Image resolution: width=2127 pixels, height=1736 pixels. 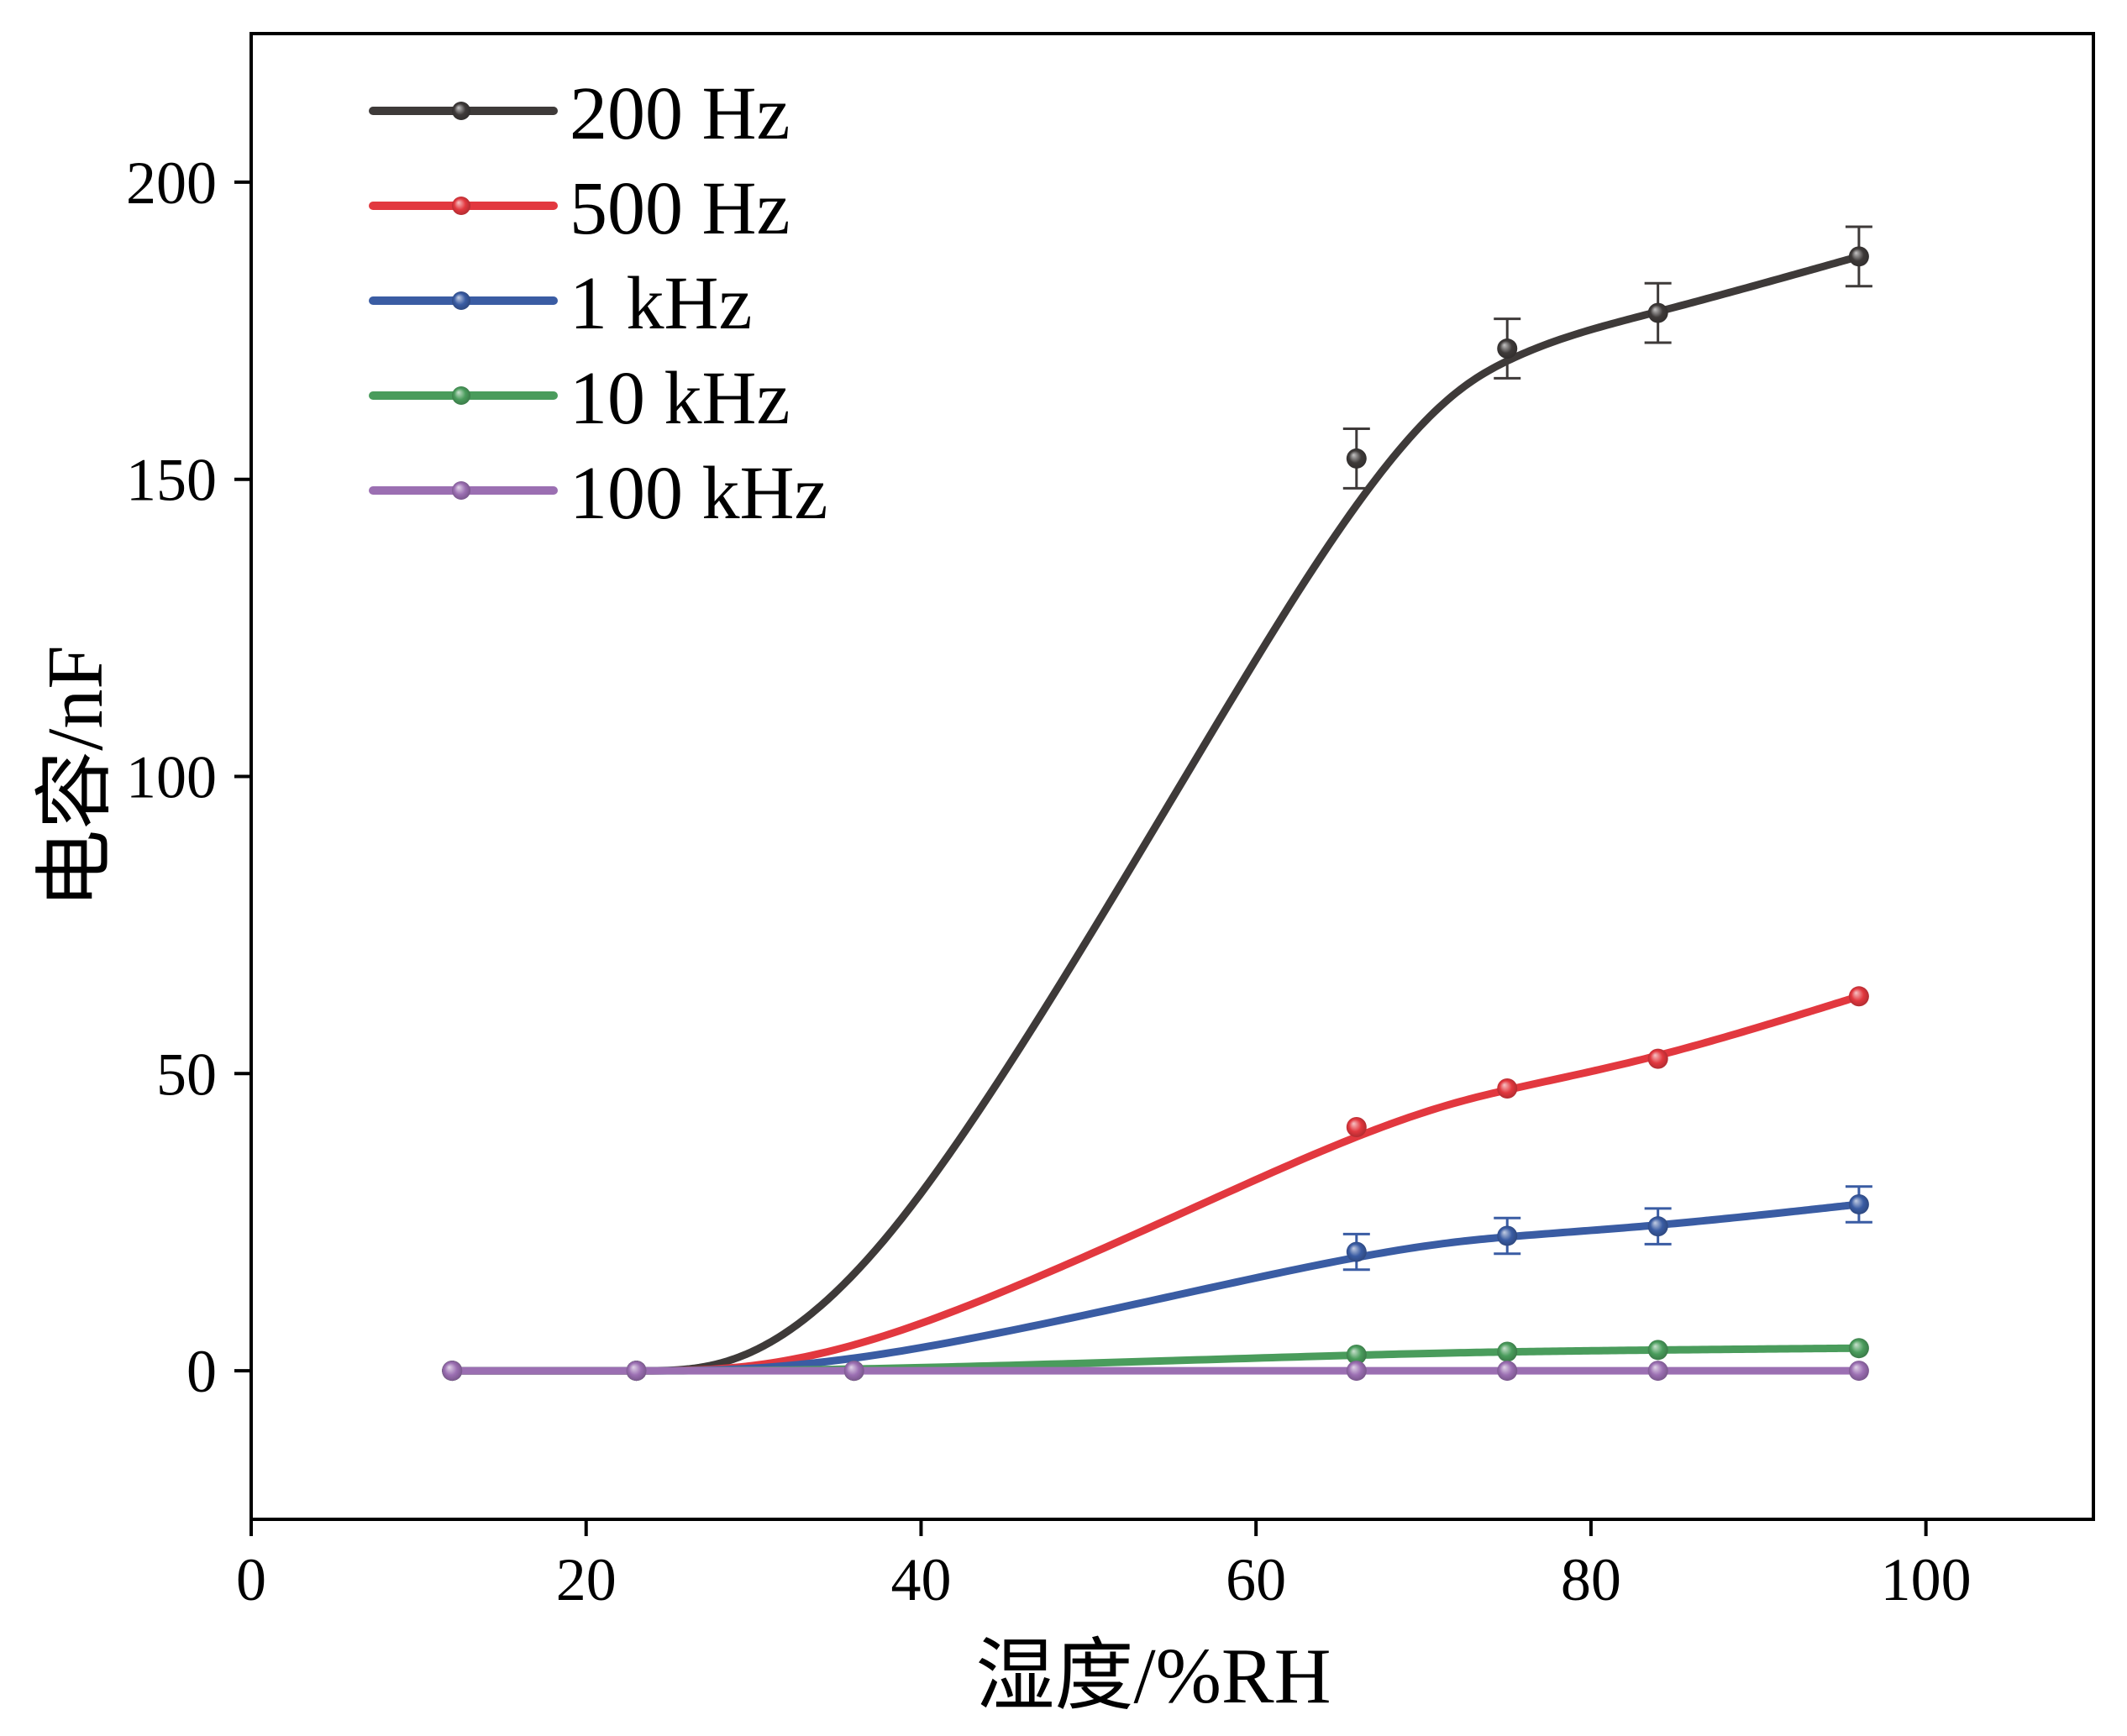 I want to click on x-tick-label-100: 100, so click(x=1926, y=1579).